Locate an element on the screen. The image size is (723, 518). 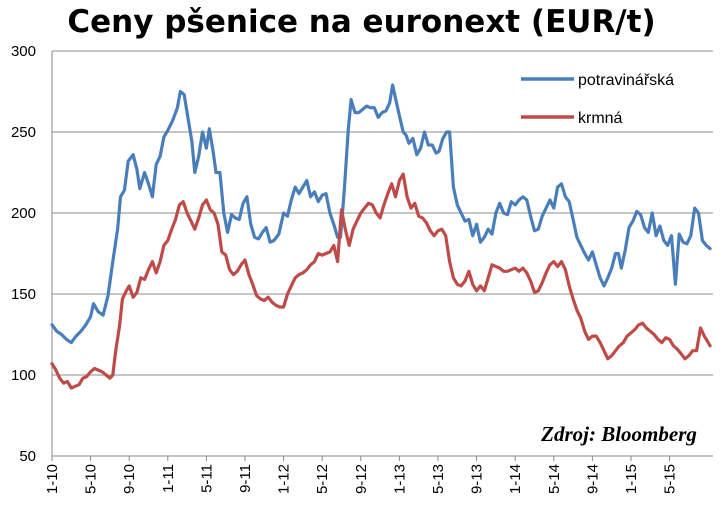
chart-title: Ceny pšenice na euronext (EUR/t) is located at coordinates (361, 22).